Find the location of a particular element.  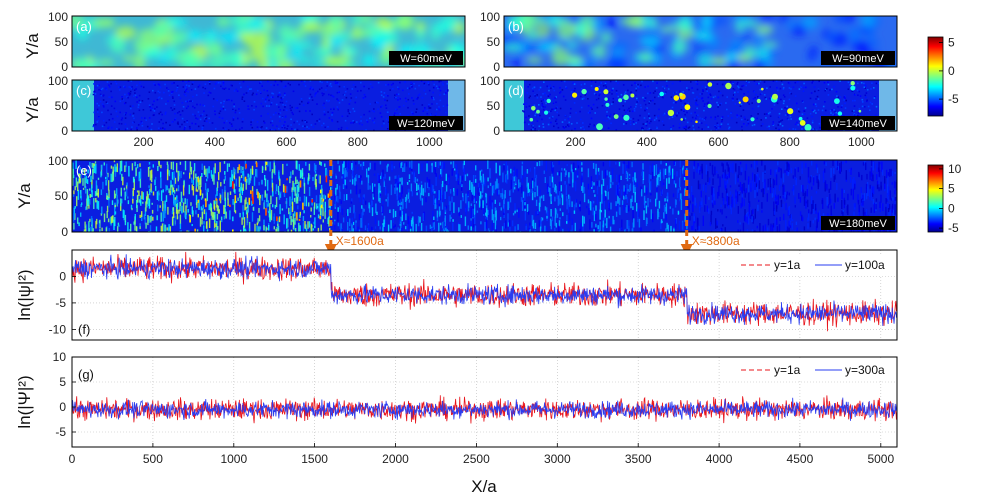

hm-b-blob is located at coordinates (733, 63).